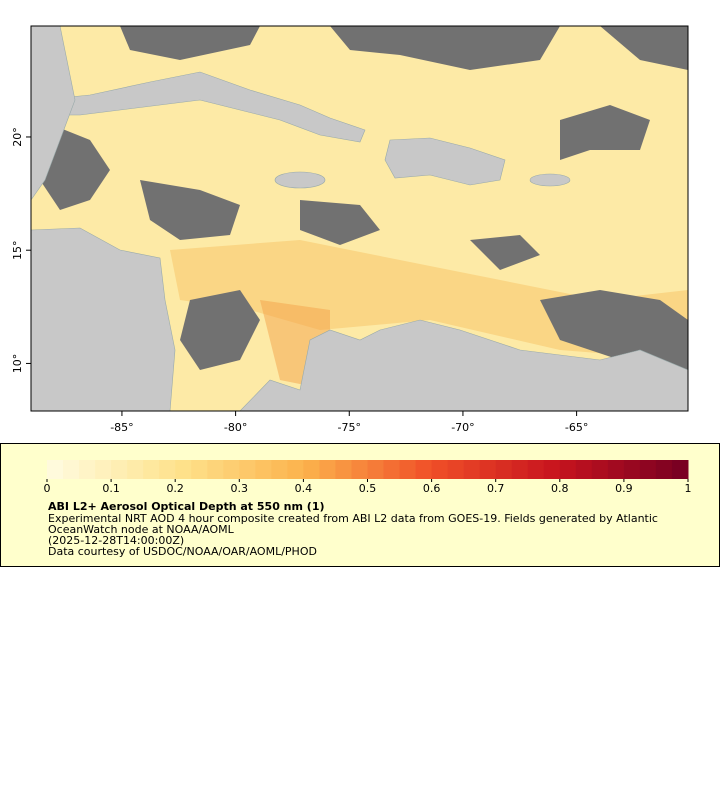  I want to click on colorbar-tick-label: 0.1, so click(111, 488).